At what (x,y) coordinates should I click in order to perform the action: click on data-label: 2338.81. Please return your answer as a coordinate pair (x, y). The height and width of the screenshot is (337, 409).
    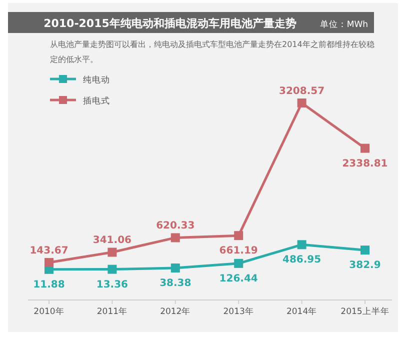
    Looking at the image, I should click on (365, 164).